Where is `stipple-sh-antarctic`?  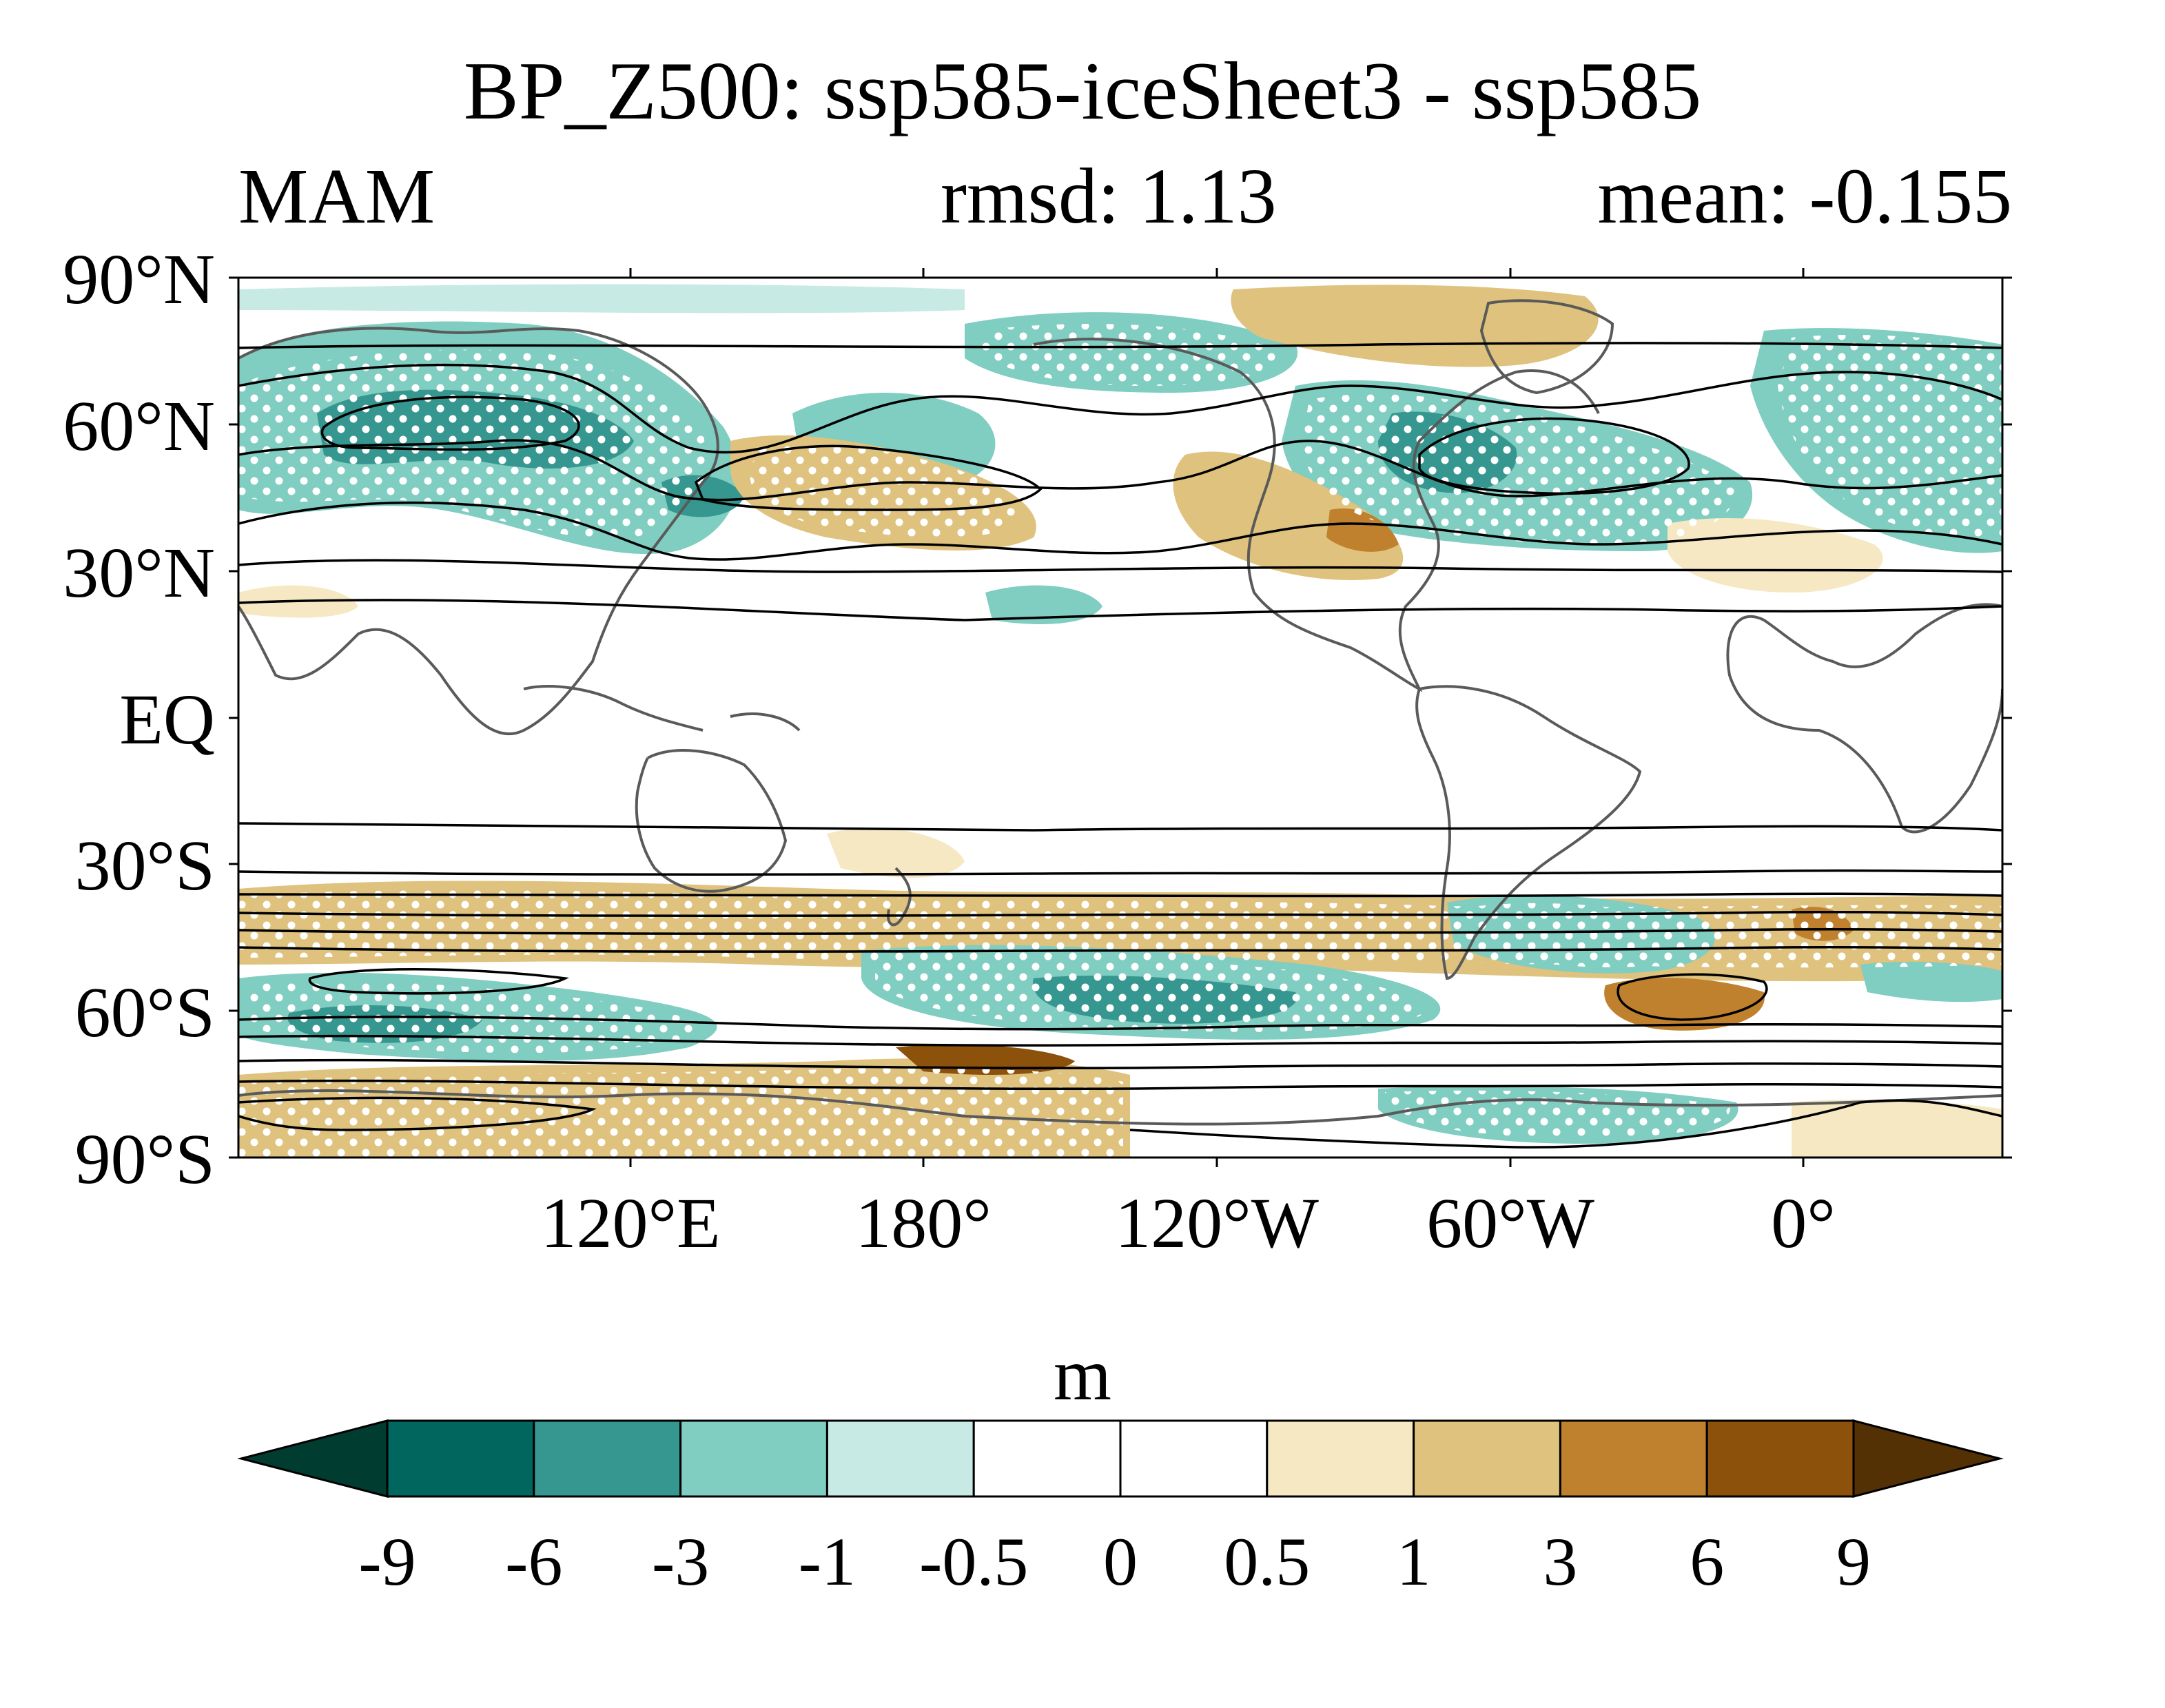
stipple-sh-antarctic is located at coordinates (680, 1112).